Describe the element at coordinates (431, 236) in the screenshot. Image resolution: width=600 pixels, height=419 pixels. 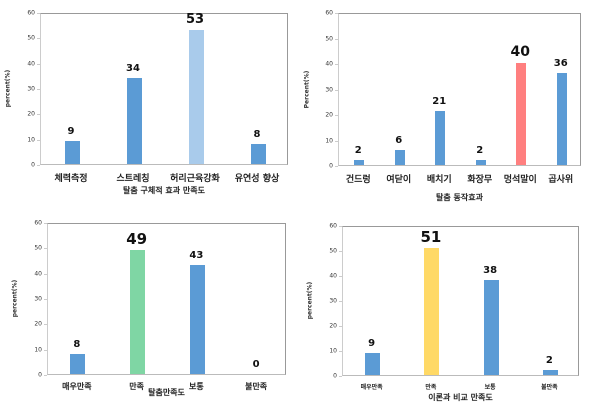
I see `data-label: 51` at that location.